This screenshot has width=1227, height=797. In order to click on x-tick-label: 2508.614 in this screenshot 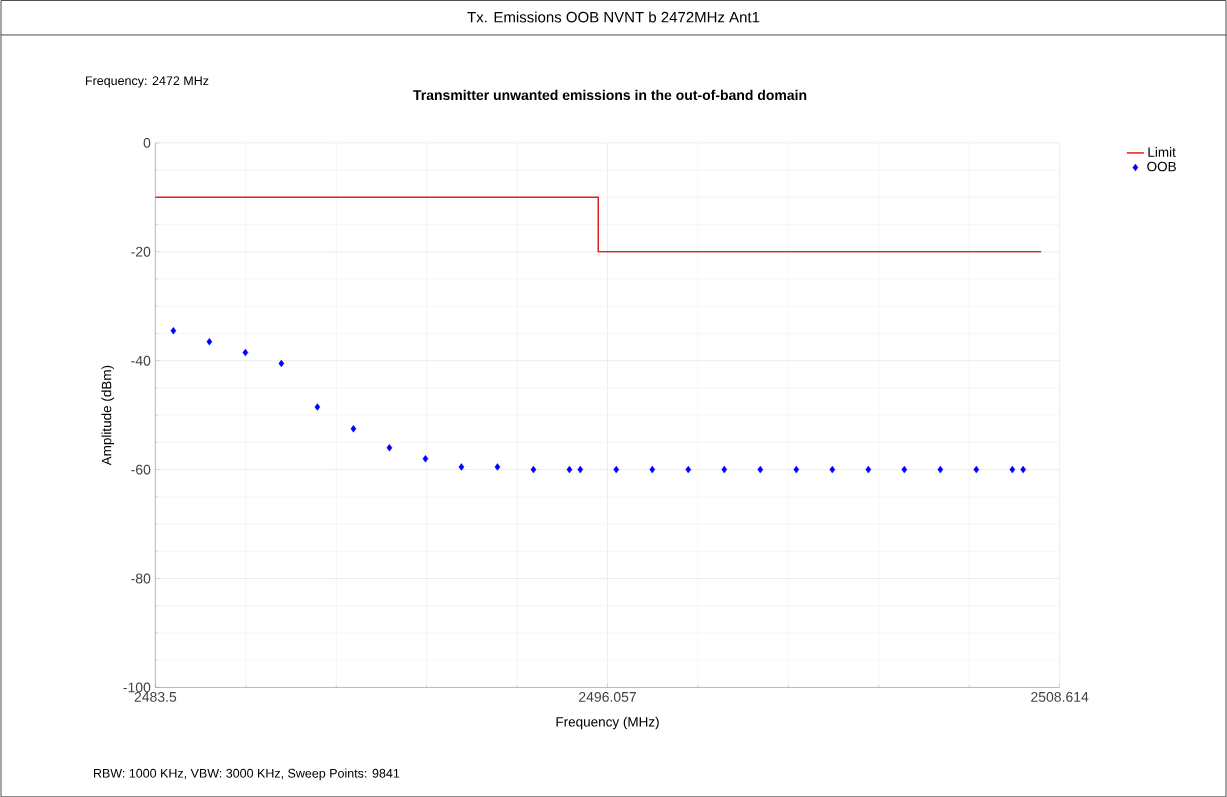, I will do `click(1060, 696)`.